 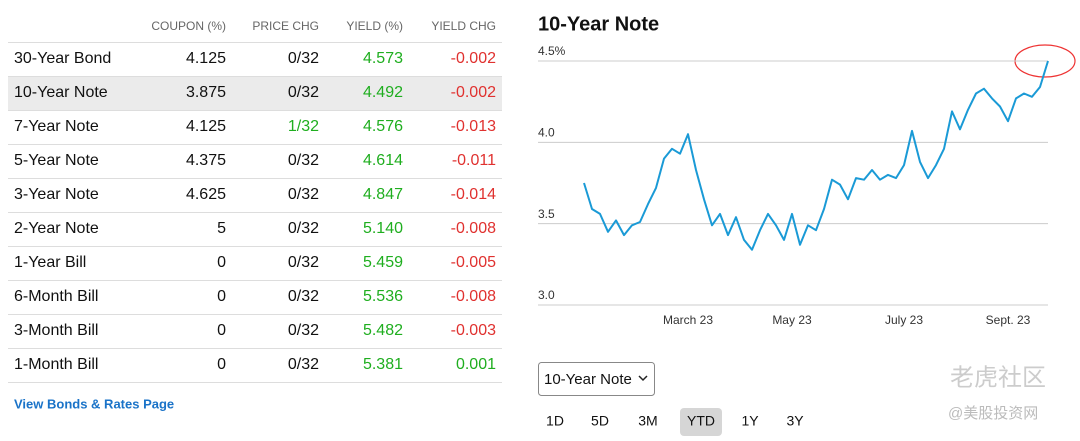 What do you see at coordinates (546, 133) in the screenshot?
I see `y-tick-label: 4.0` at bounding box center [546, 133].